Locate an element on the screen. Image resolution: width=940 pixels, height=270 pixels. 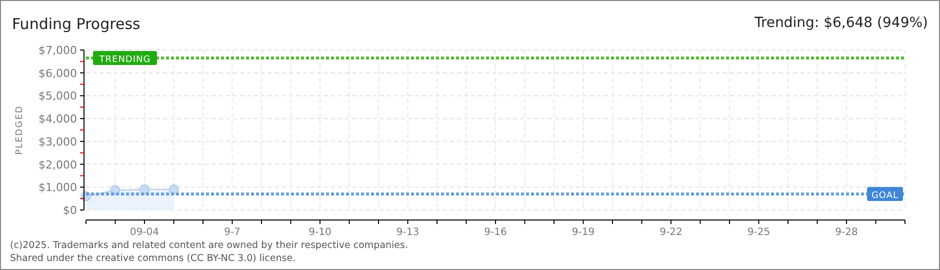
x-tick-label: 9-25 is located at coordinates (758, 232).